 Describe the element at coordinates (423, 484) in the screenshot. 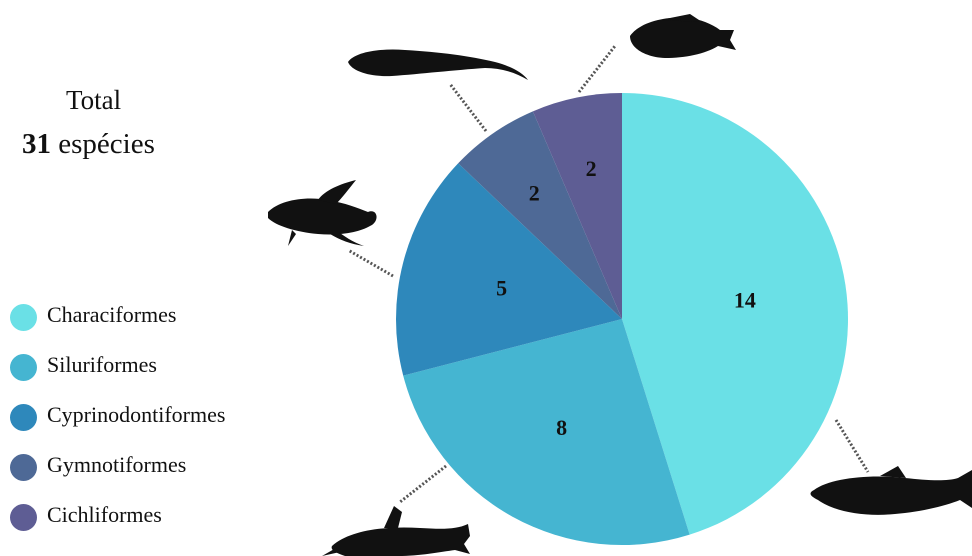

I see `leader-line-siluriformes` at that location.